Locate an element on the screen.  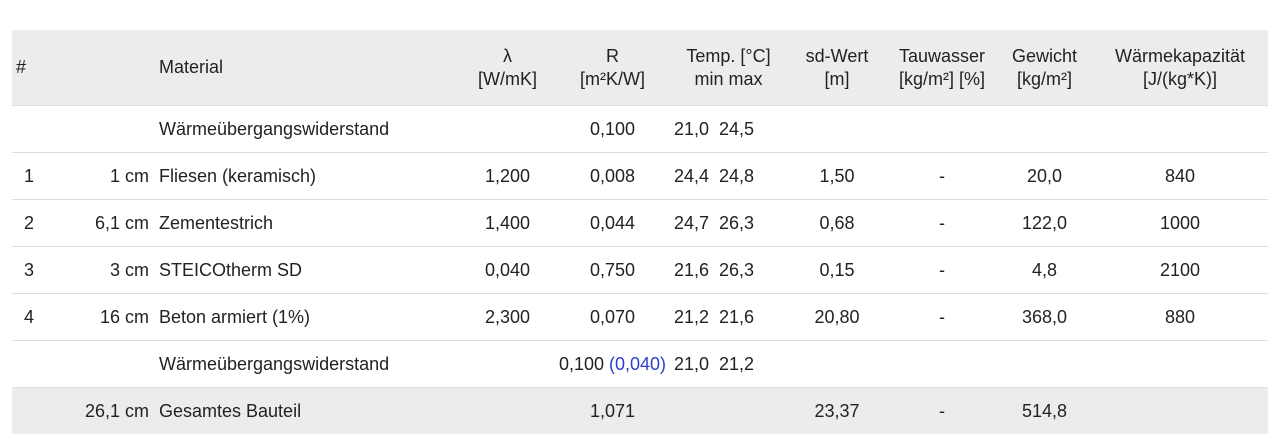
table-cell: 2,300 is located at coordinates (507, 317).